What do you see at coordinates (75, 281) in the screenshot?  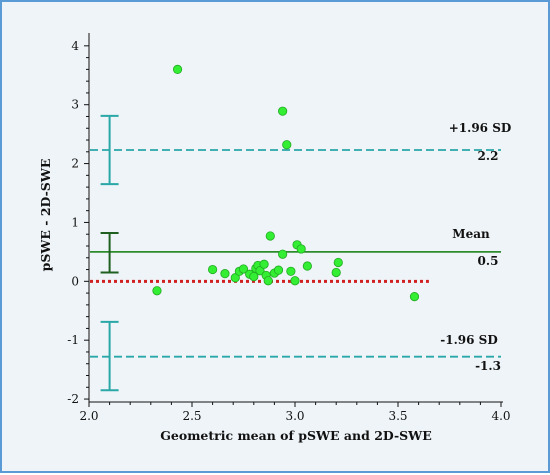 I see `y-tick-label: 0` at bounding box center [75, 281].